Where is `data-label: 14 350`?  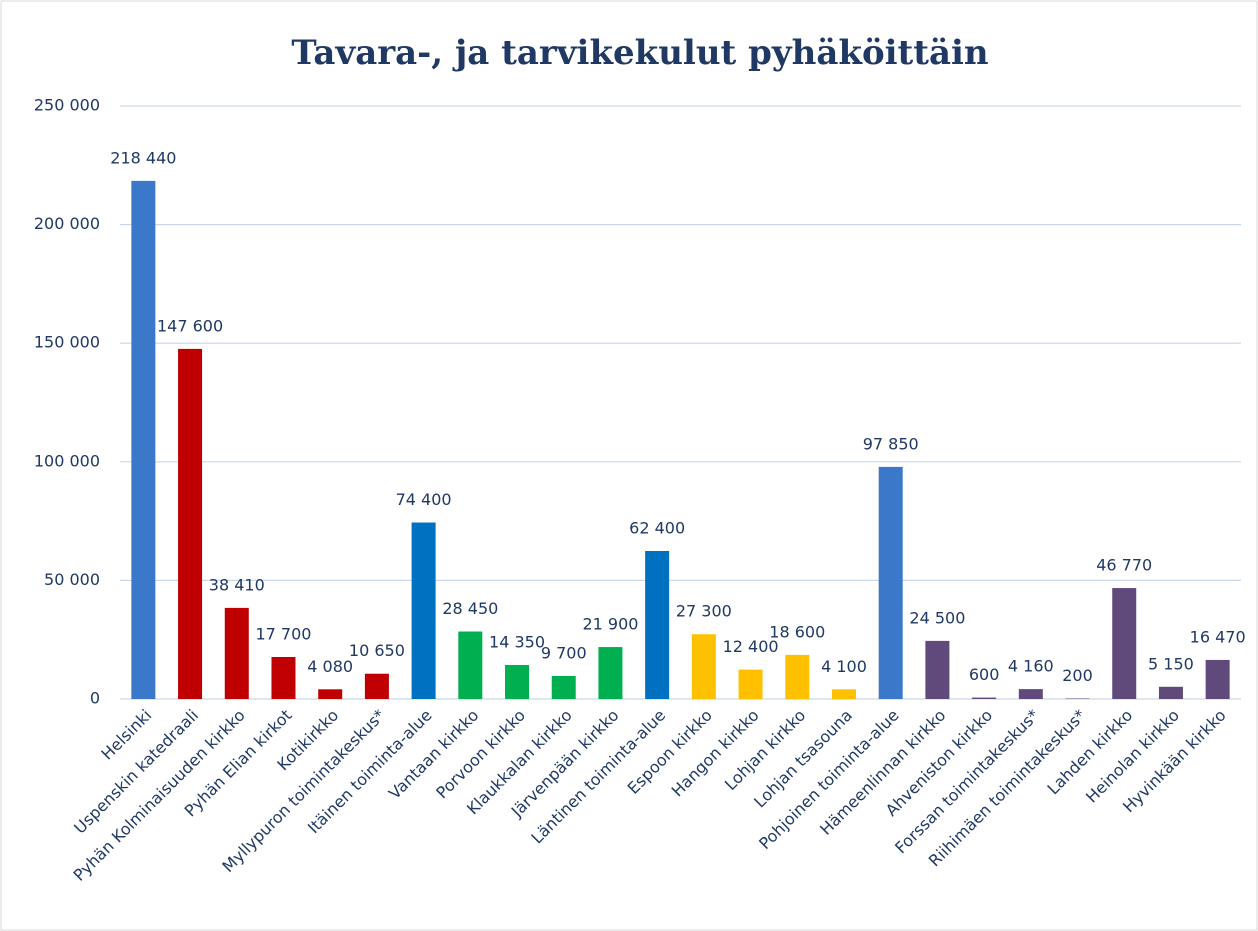 data-label: 14 350 is located at coordinates (517, 641).